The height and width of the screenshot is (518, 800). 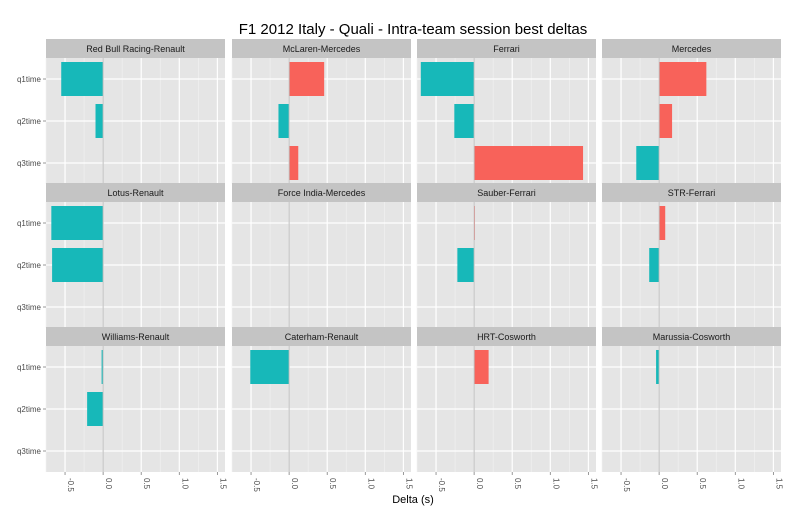 I want to click on facet-strip-label: Force India-Mercedes, so click(x=322, y=193).